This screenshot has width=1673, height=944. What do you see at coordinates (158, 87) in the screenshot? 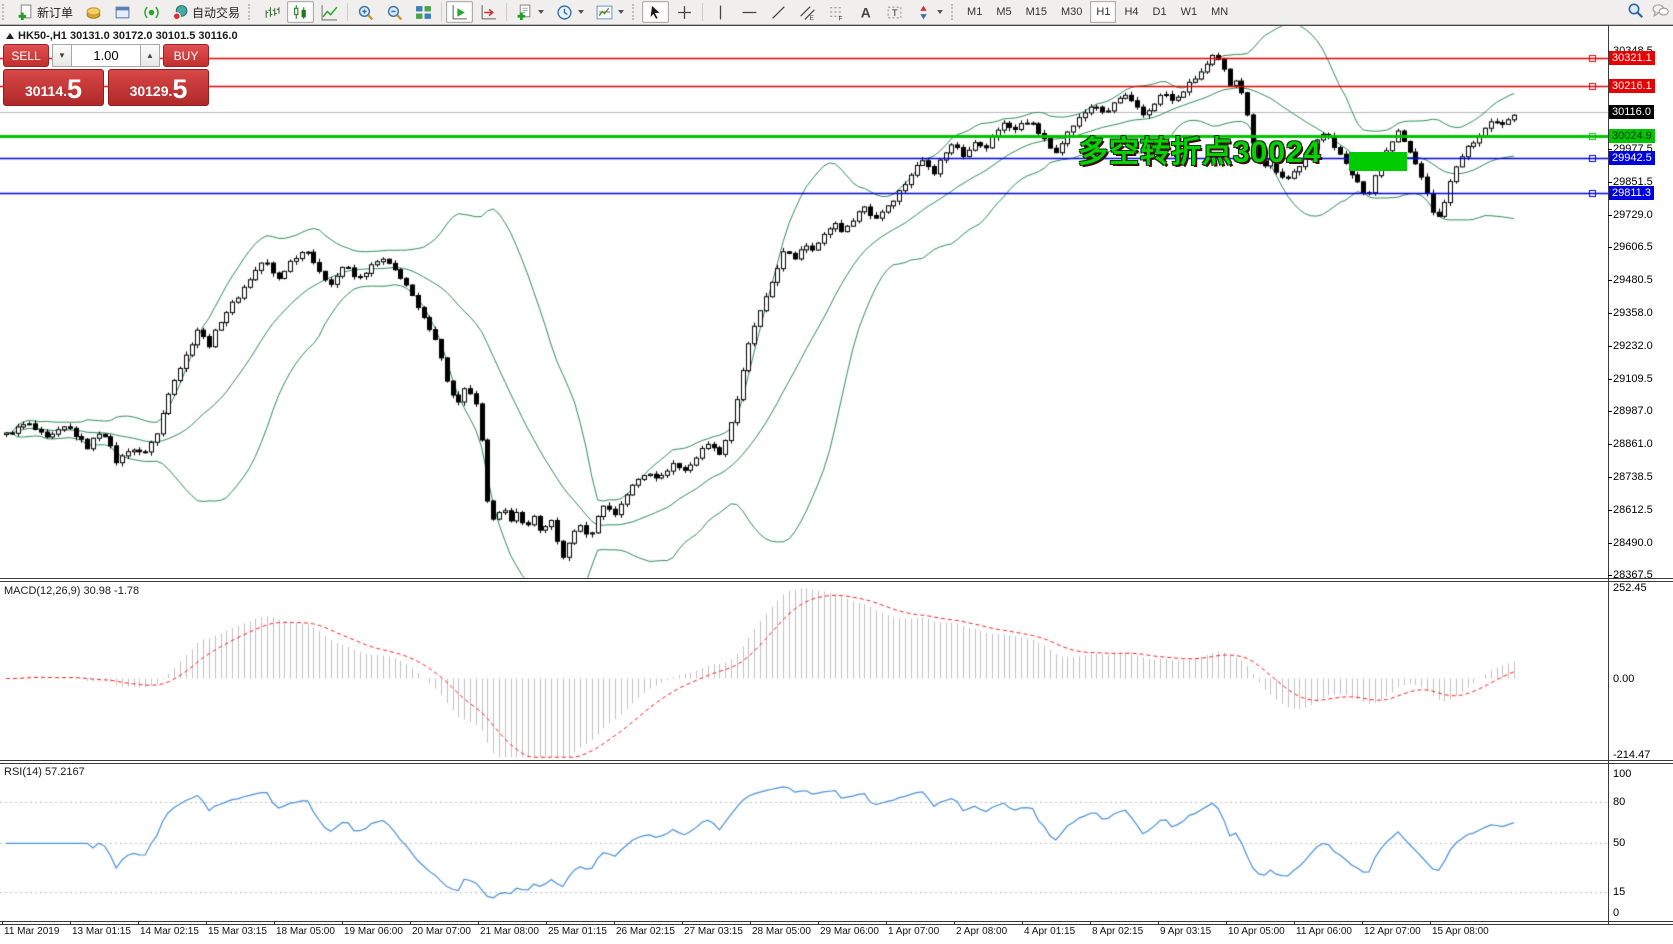
I see `buy-price-box: 30129. 5` at bounding box center [158, 87].